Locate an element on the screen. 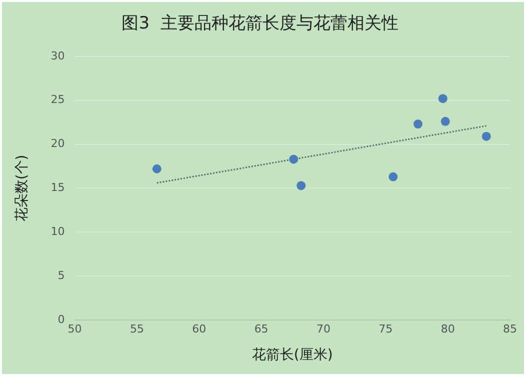 Image resolution: width=526 pixels, height=376 pixels. x-tick-label: 60 is located at coordinates (199, 329).